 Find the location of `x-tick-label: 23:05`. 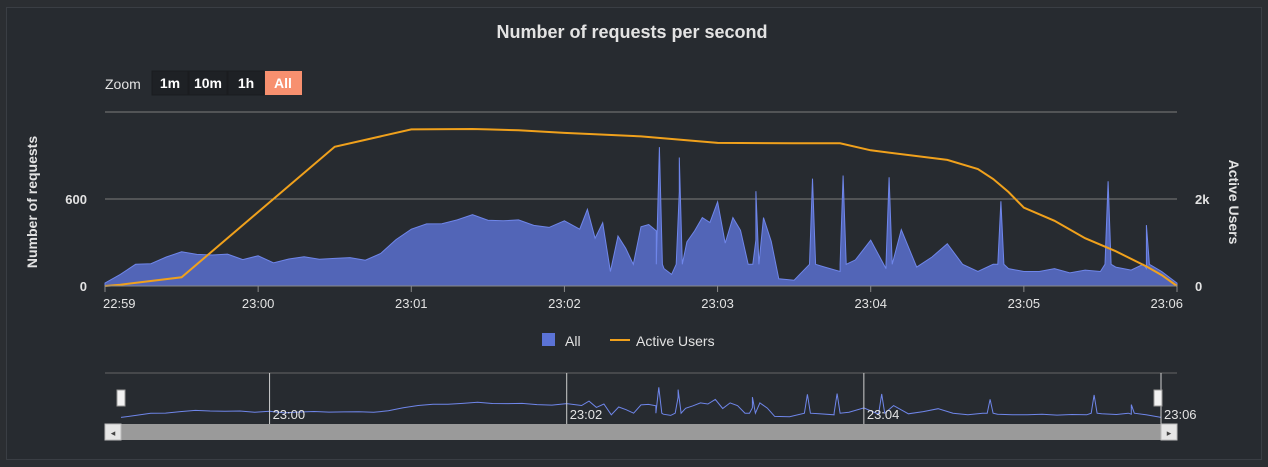

x-tick-label: 23:05 is located at coordinates (1024, 303).